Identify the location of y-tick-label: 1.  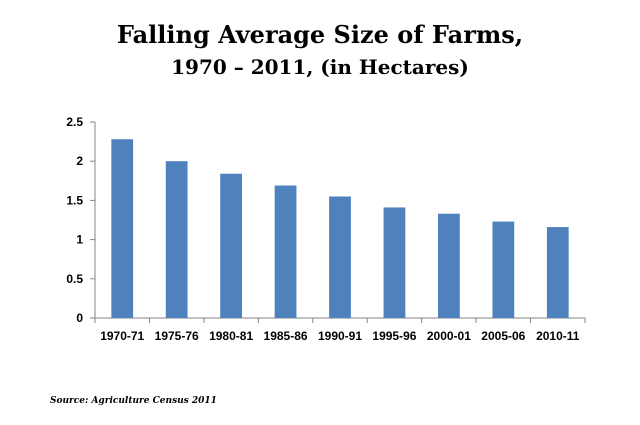
(79, 240).